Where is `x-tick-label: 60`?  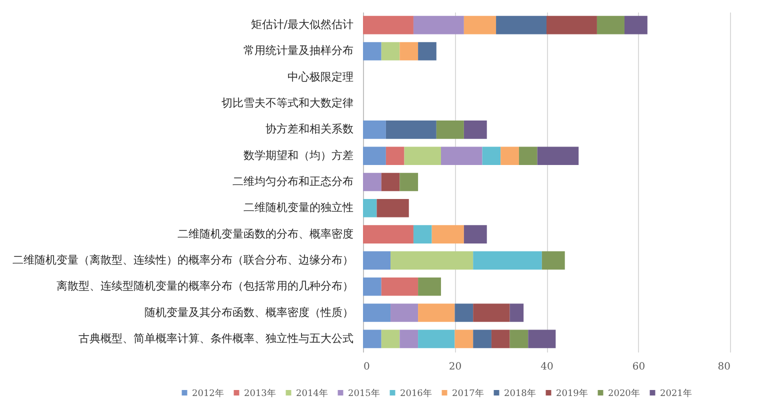 x-tick-label: 60 is located at coordinates (639, 367).